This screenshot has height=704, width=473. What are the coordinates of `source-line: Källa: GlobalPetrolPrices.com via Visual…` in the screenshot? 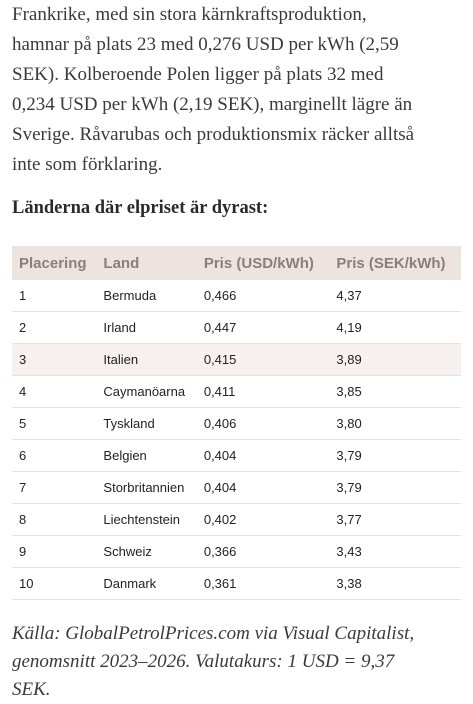 It's located at (213, 633).